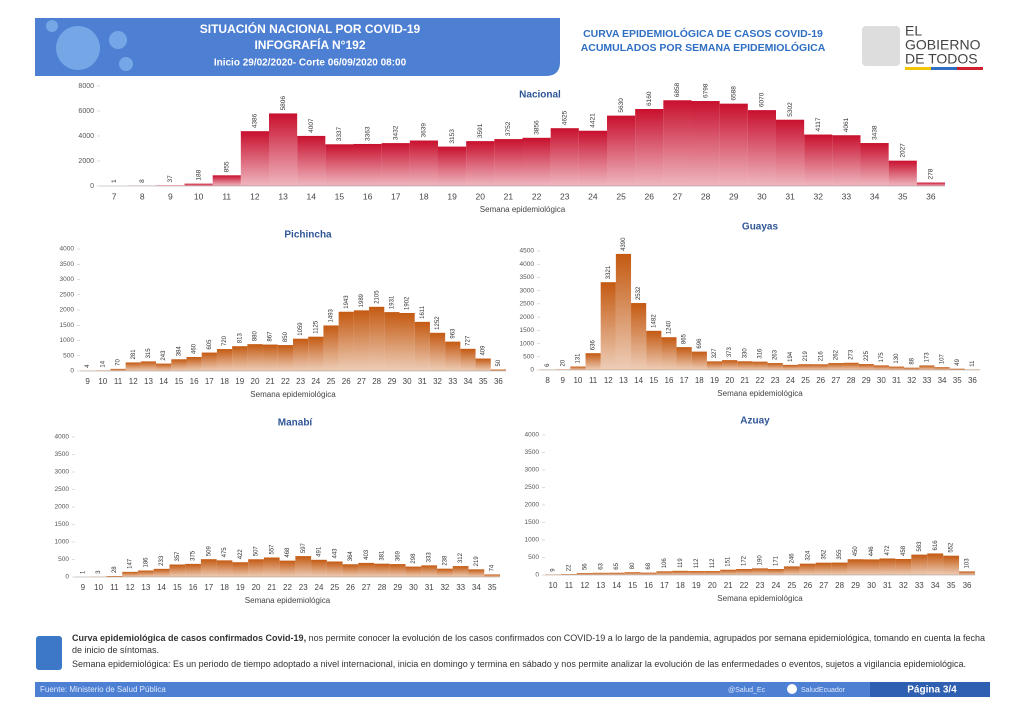 This screenshot has width=1024, height=723. Describe the element at coordinates (308, 235) in the screenshot. I see `chart-title: Pichincha` at that location.